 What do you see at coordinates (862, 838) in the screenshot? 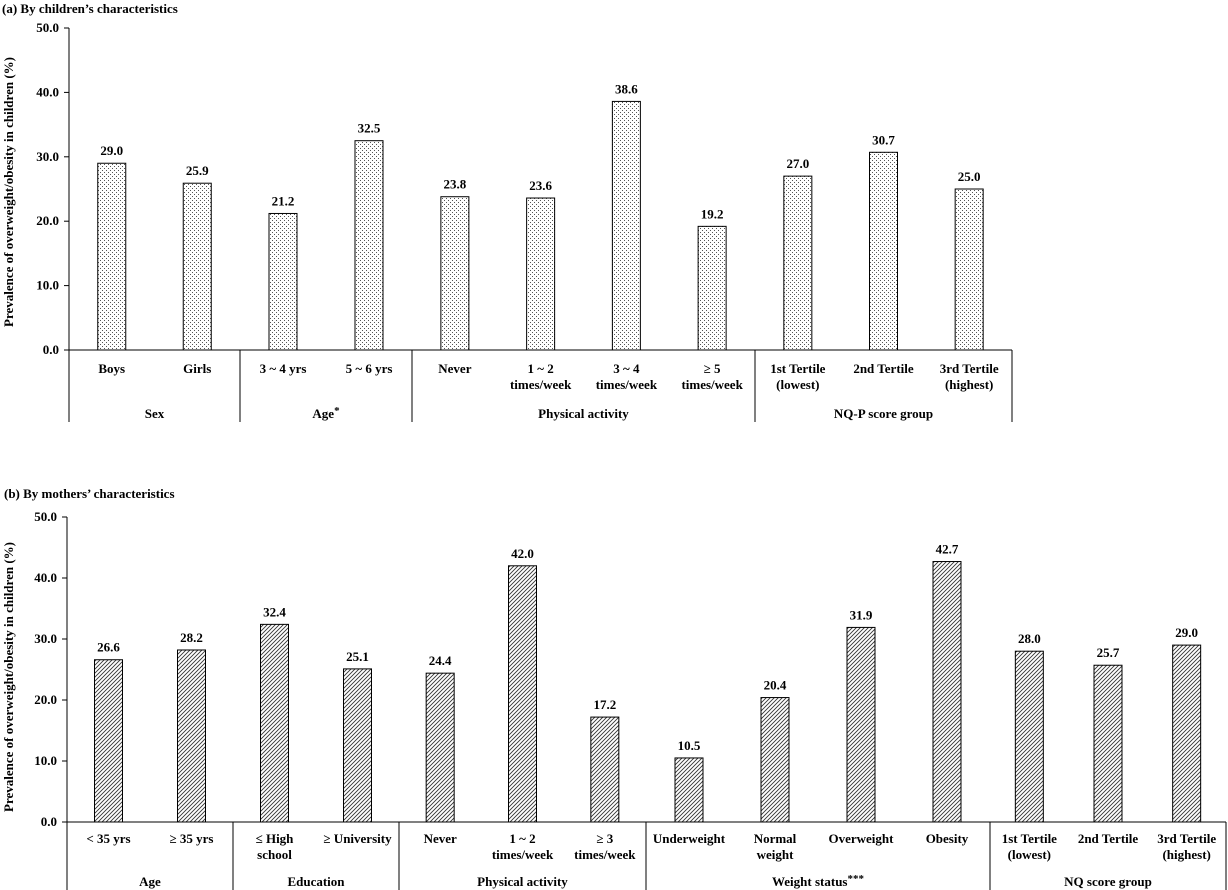
I see `category-label: Overweight` at bounding box center [862, 838].